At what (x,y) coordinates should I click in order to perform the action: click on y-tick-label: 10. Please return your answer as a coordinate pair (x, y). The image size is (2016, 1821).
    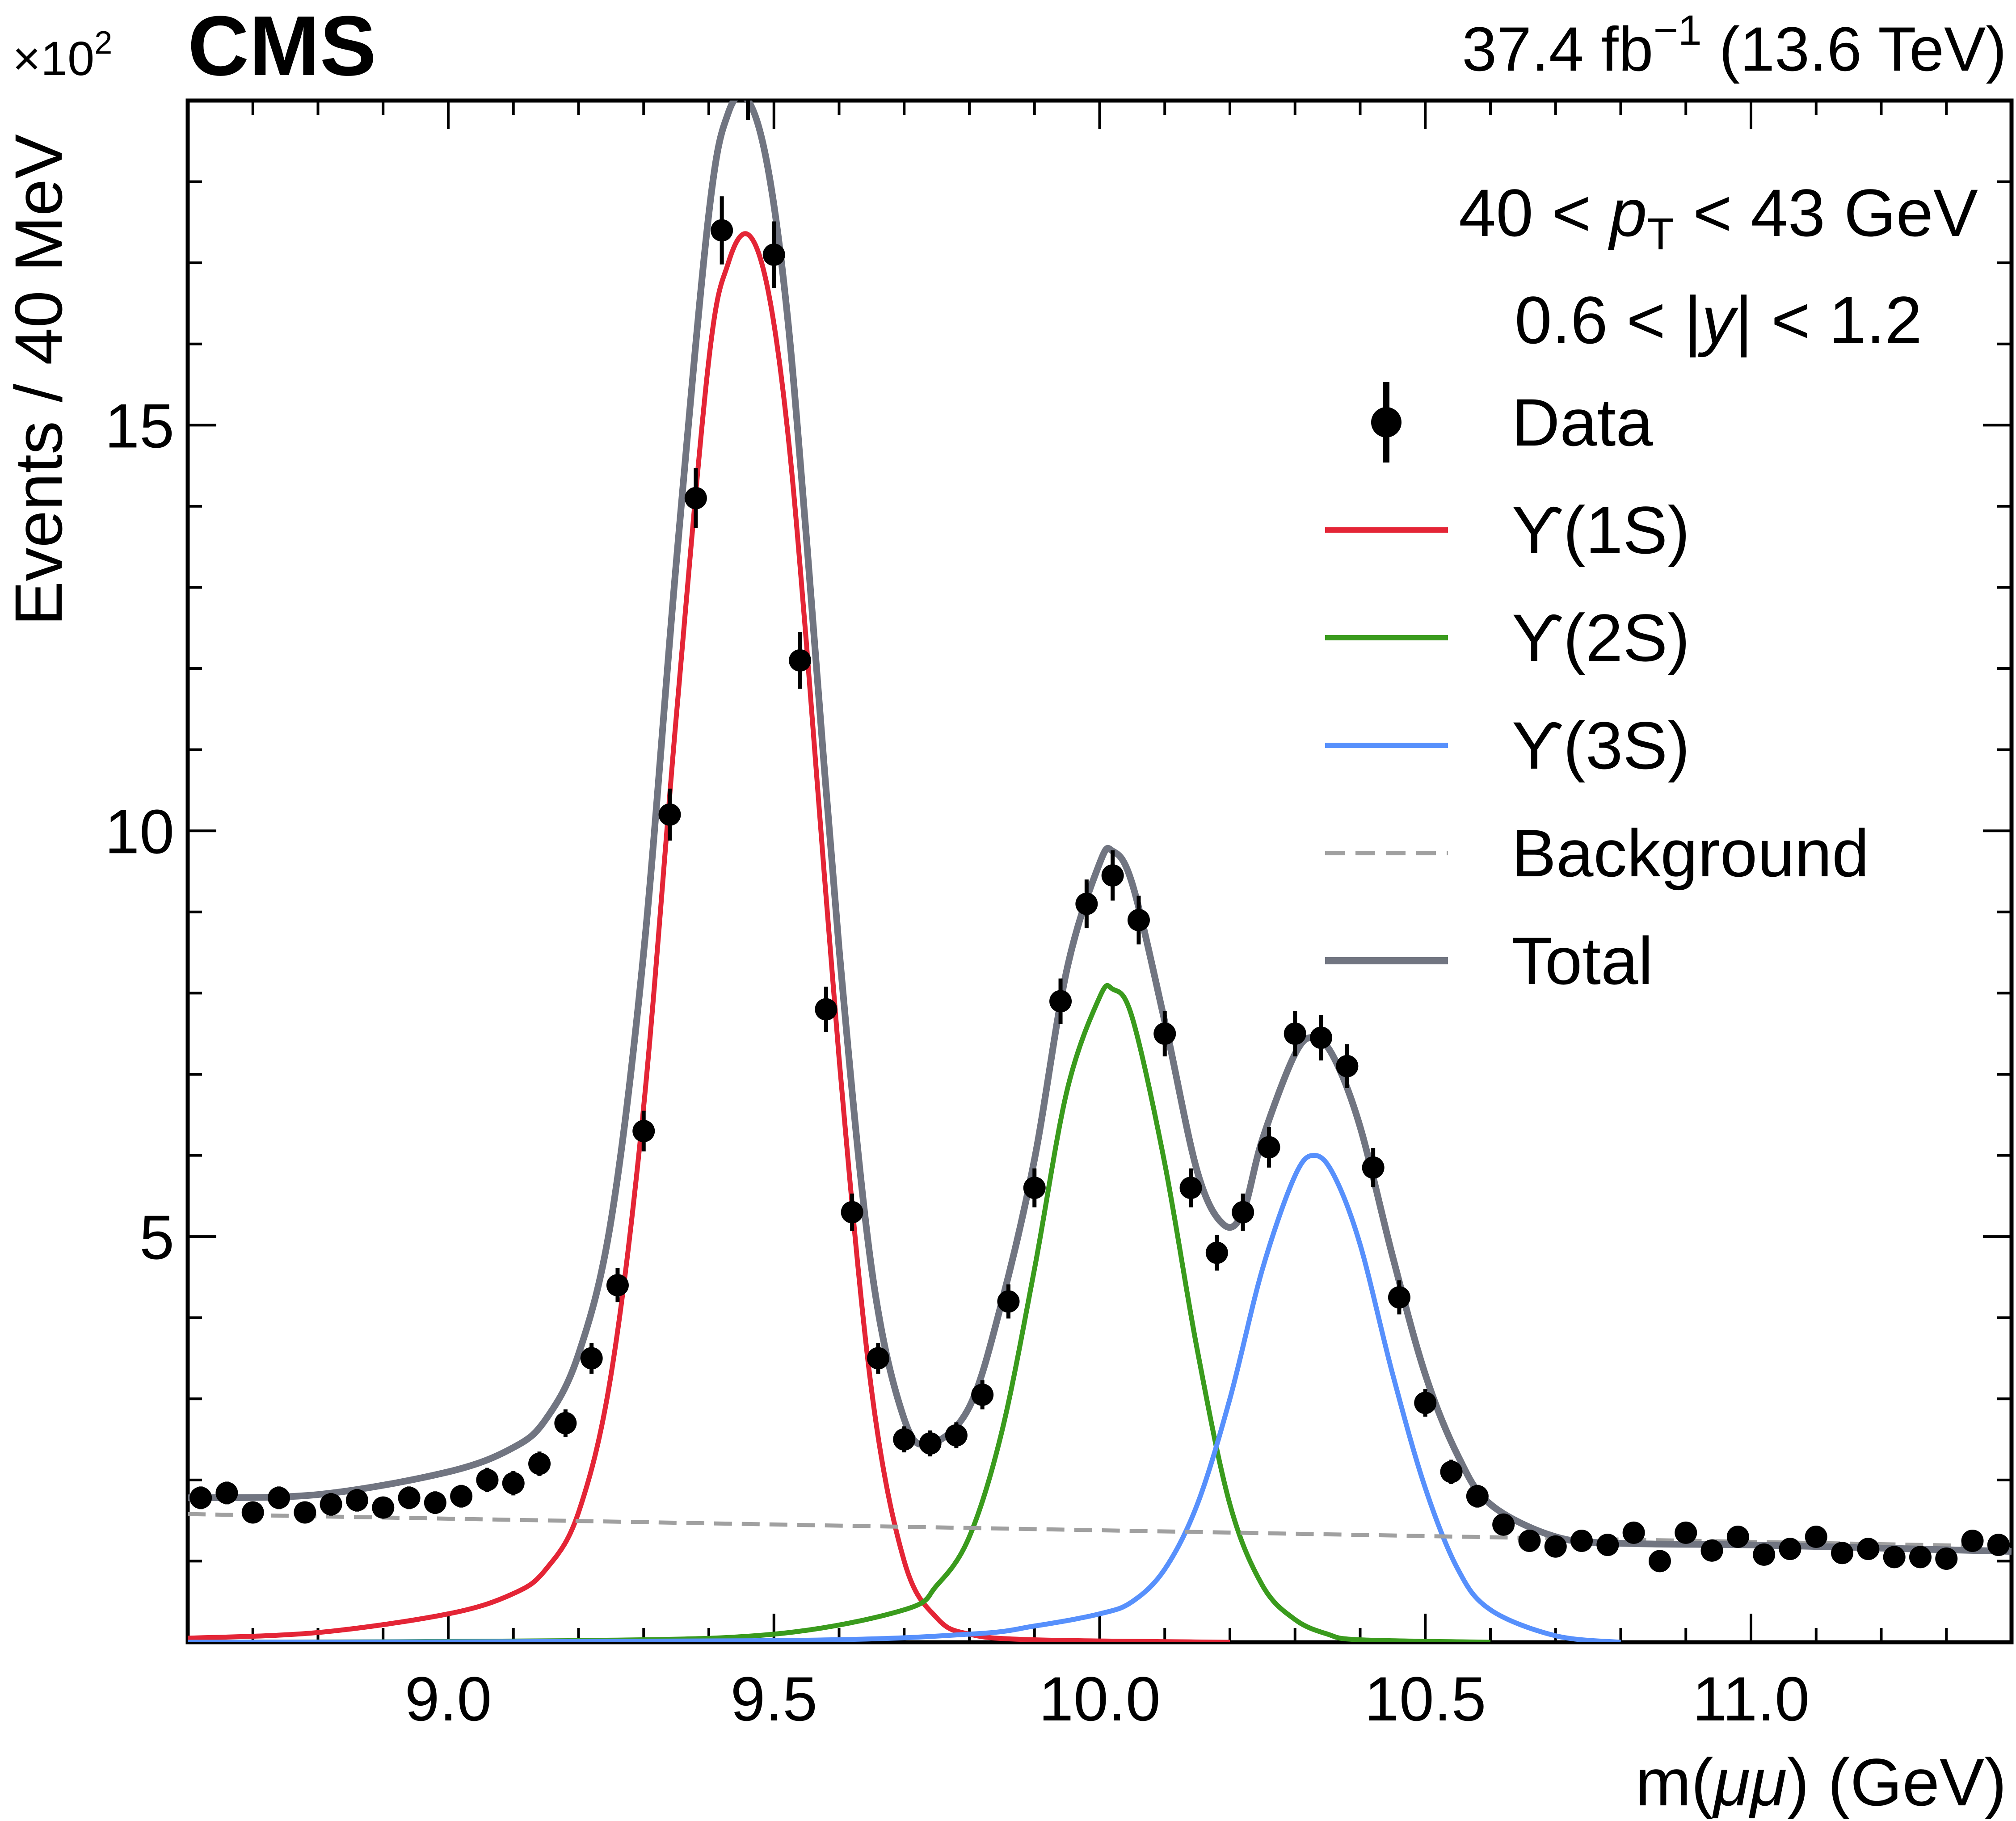
    Looking at the image, I should click on (139, 831).